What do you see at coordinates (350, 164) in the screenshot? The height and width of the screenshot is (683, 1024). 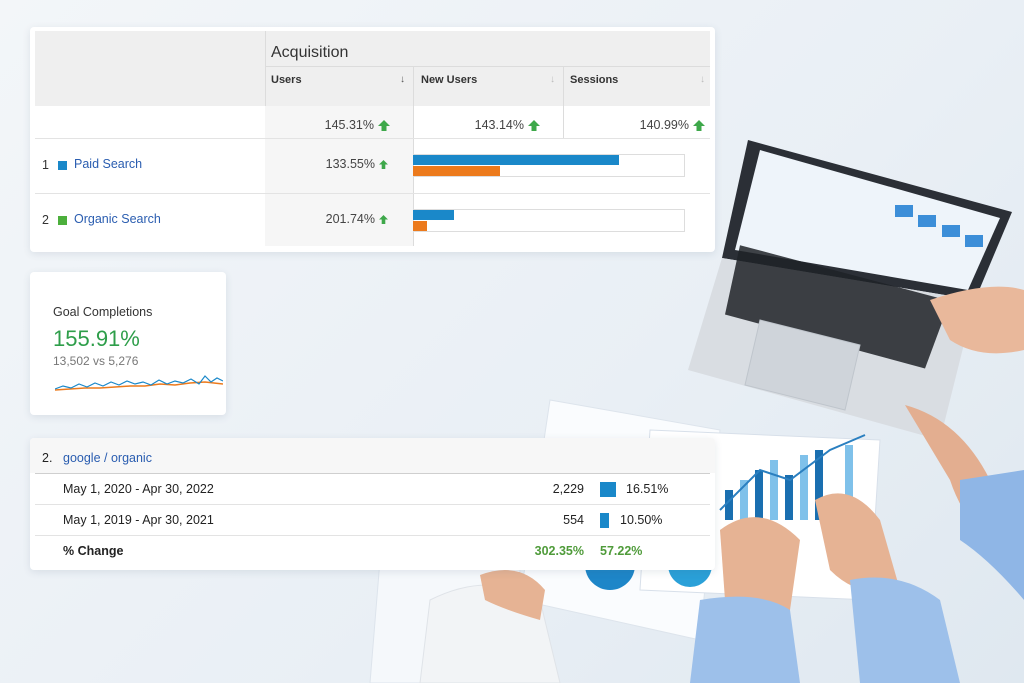 I see `row-value-text: 133.55%` at bounding box center [350, 164].